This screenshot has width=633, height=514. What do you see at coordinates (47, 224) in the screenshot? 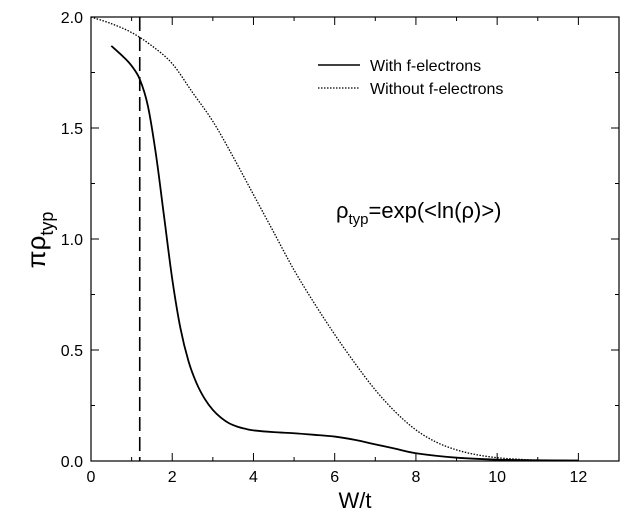
I see `y-axis-label-sub: typ` at bounding box center [47, 224].